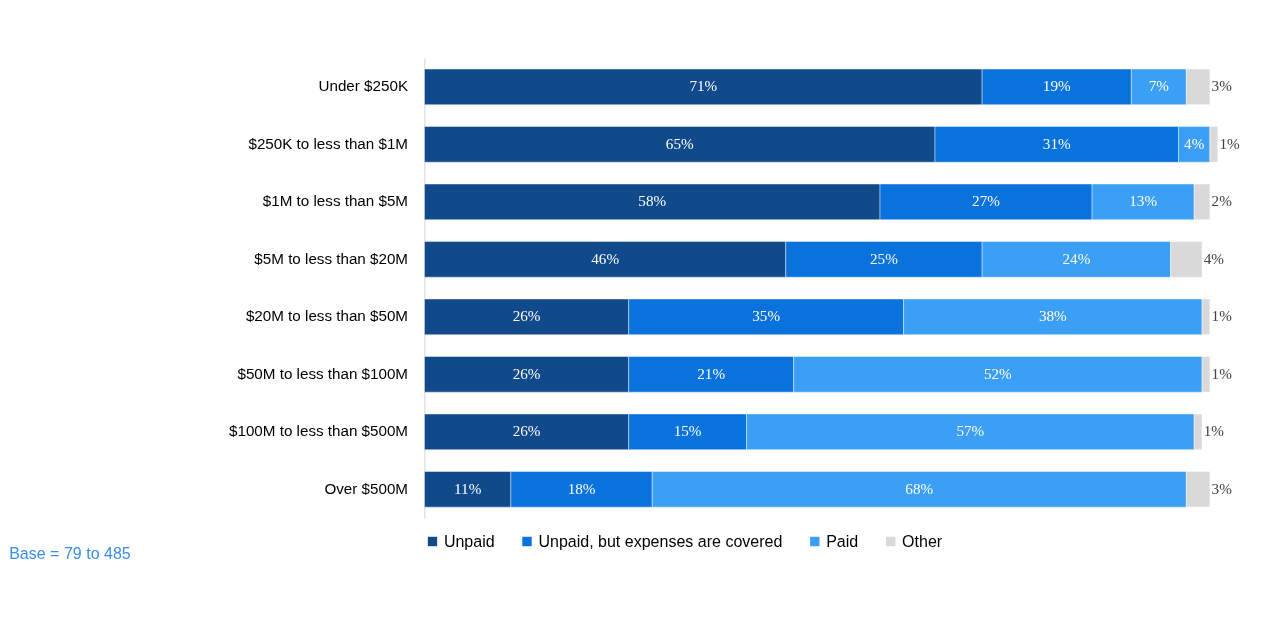 Image resolution: width=1265 pixels, height=636 pixels. Describe the element at coordinates (605, 258) in the screenshot. I see `data-label: 46%` at that location.